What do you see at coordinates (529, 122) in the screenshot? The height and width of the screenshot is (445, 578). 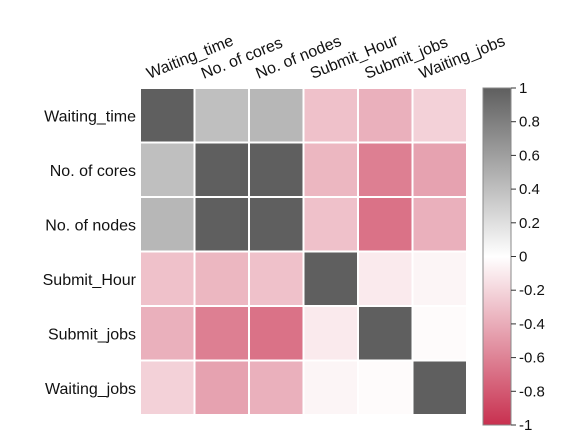 I see `colorbar-tick-label: 0.8` at bounding box center [529, 122].